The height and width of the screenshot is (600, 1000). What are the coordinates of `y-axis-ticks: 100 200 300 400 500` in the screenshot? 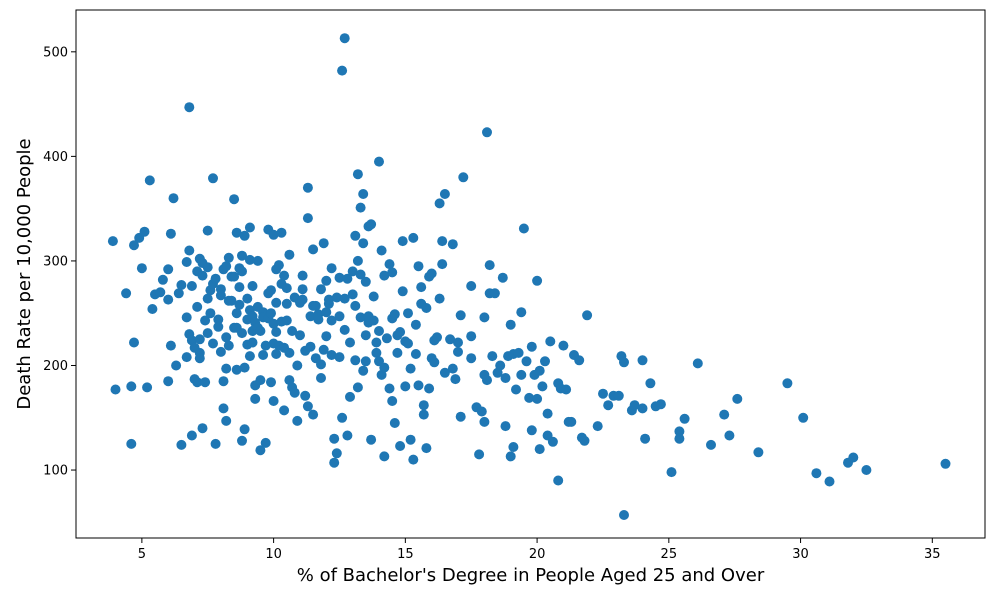 It's located at (59, 262).